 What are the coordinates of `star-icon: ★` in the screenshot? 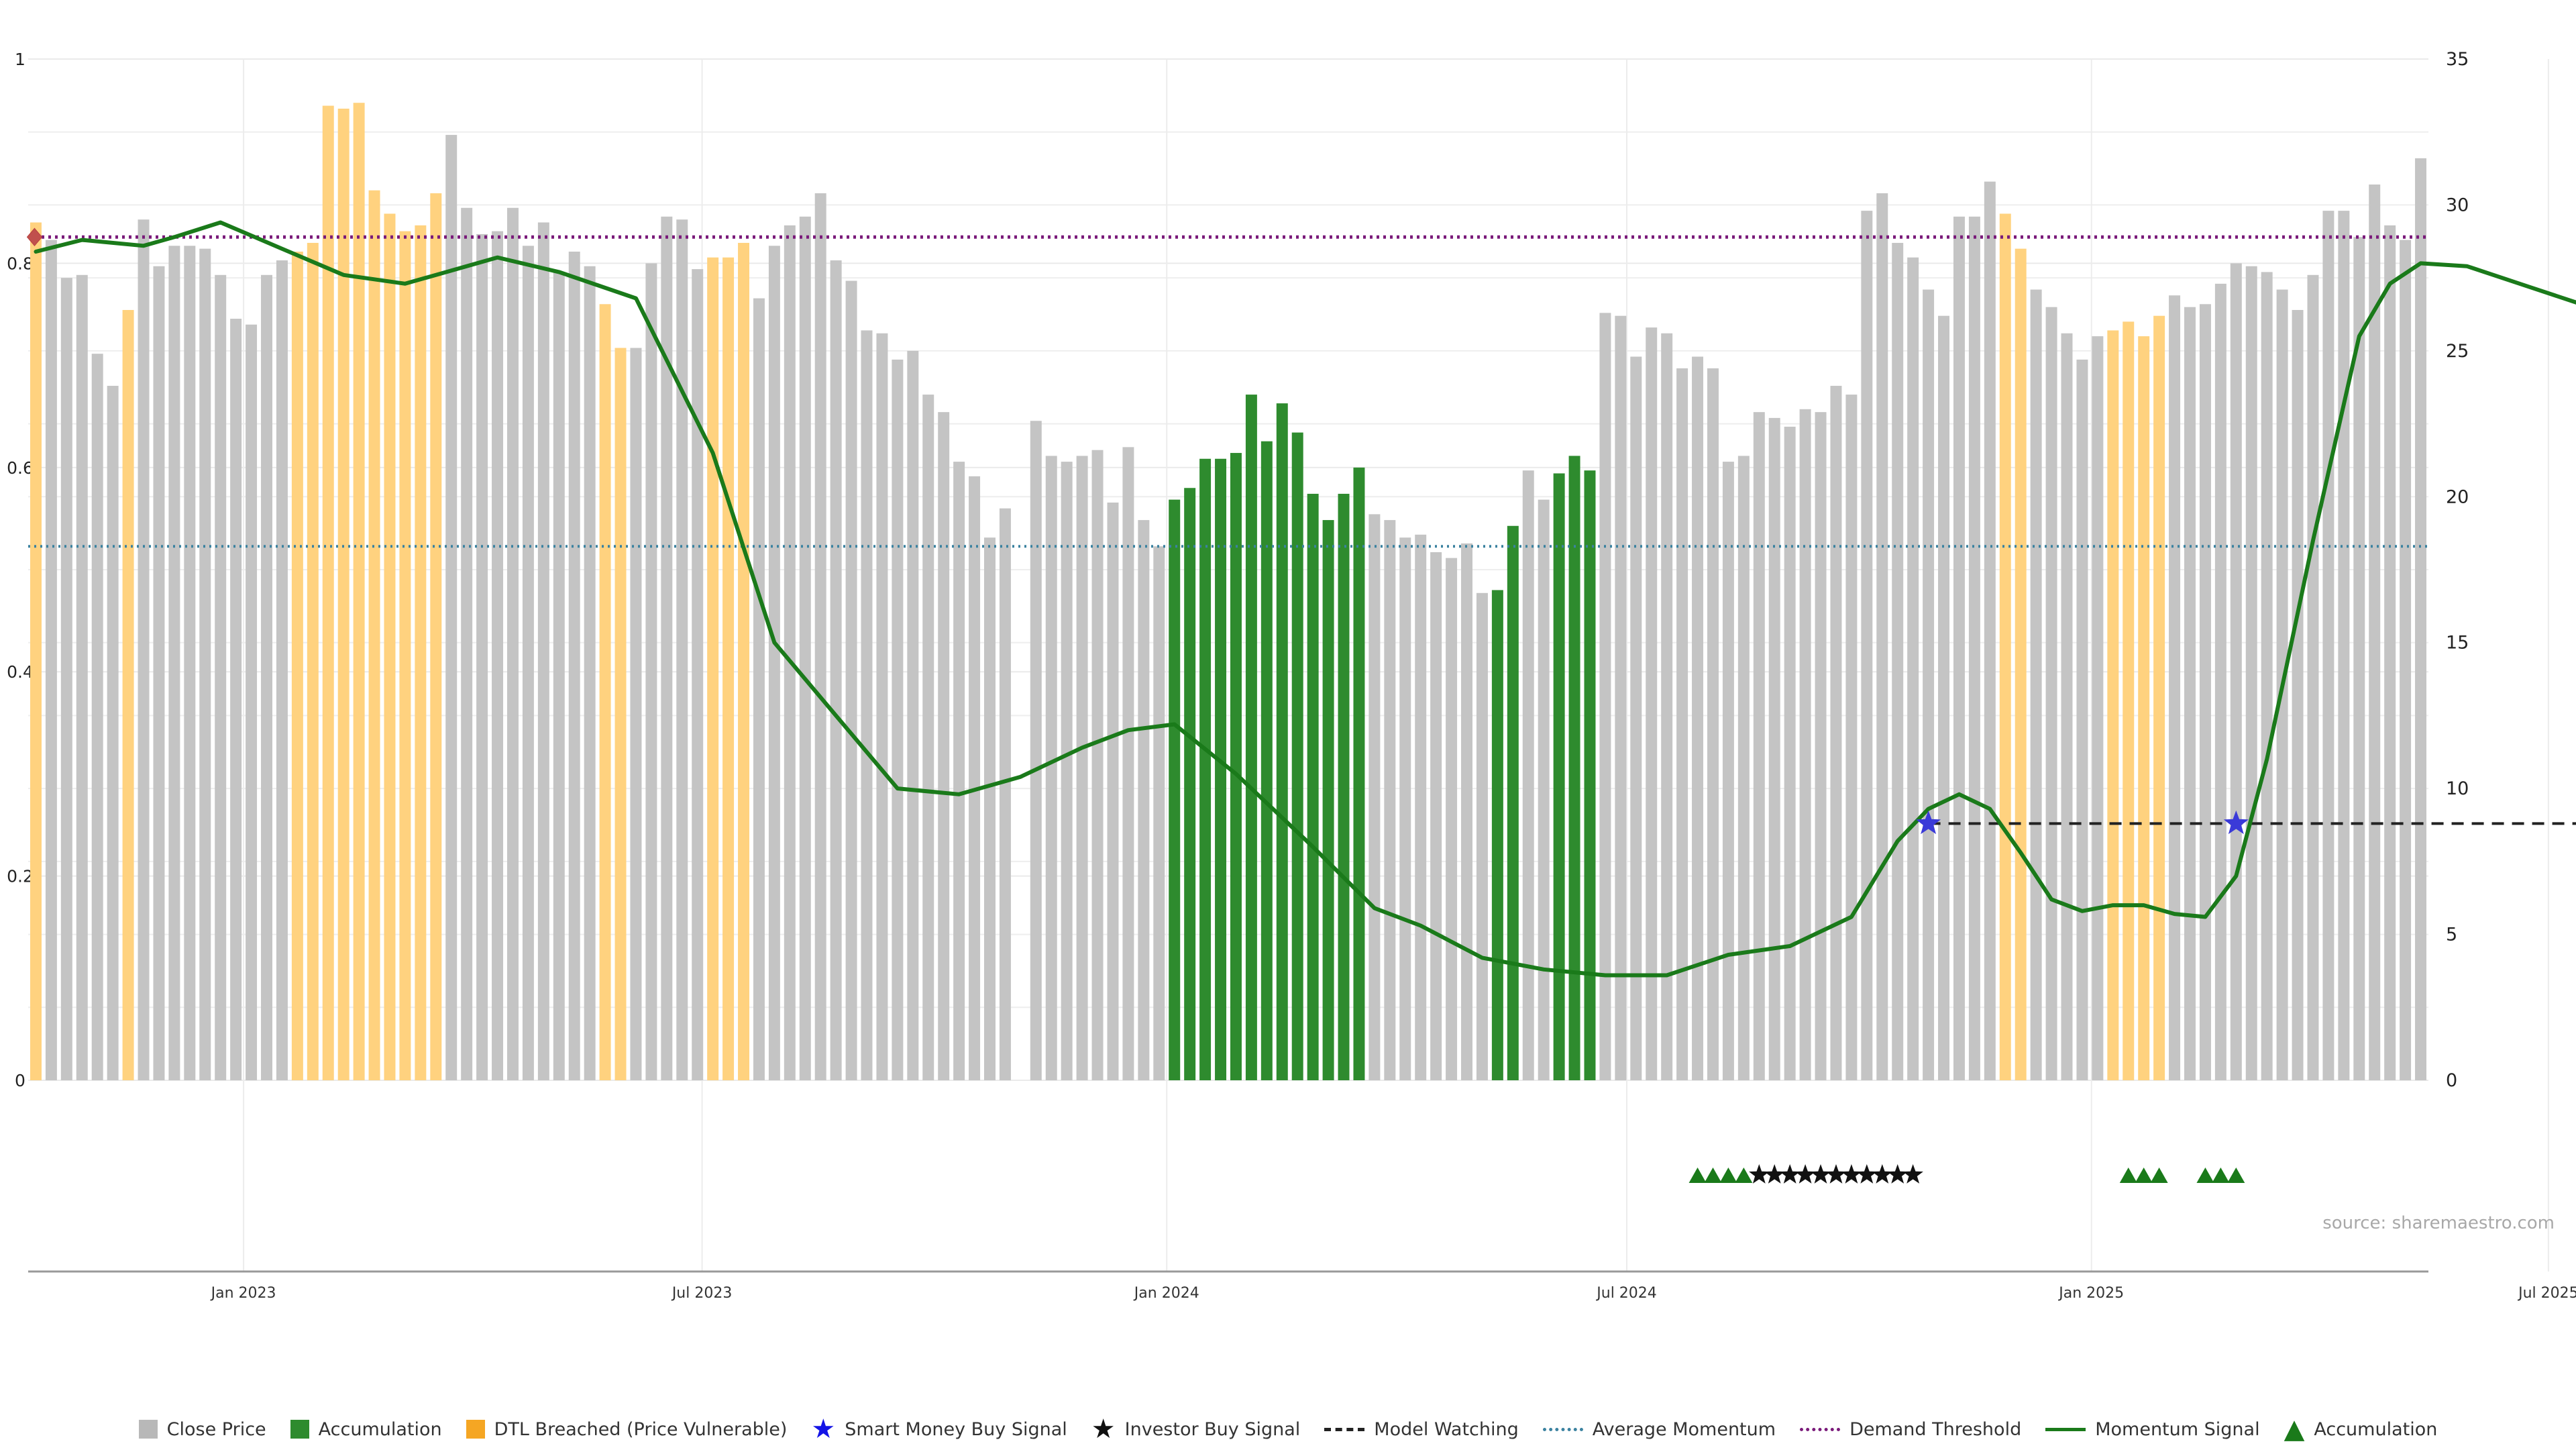 It's located at (823, 1429).